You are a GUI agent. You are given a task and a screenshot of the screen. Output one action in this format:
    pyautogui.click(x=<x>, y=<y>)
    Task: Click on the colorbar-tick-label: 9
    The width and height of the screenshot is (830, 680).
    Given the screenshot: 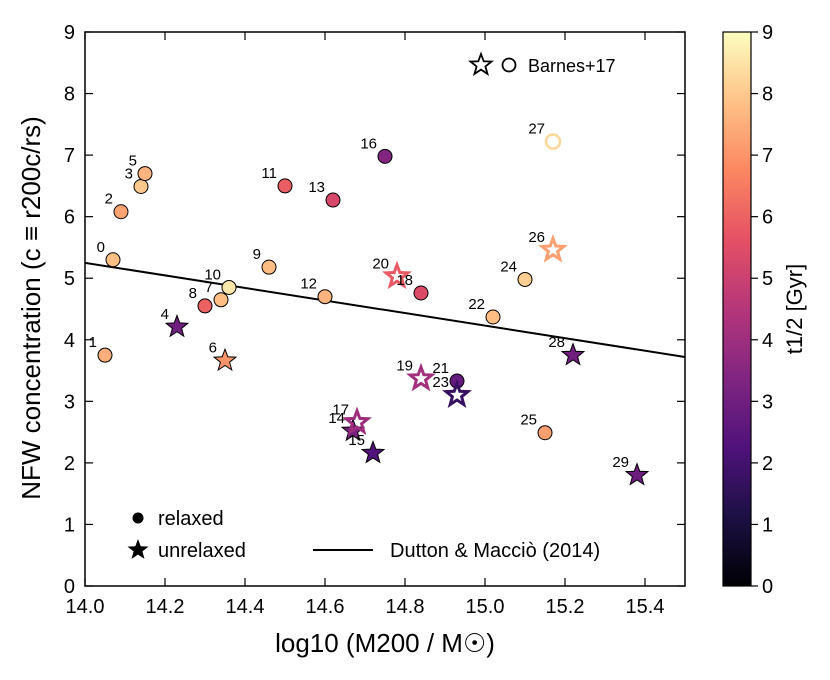 What is the action you would take?
    pyautogui.click(x=767, y=33)
    